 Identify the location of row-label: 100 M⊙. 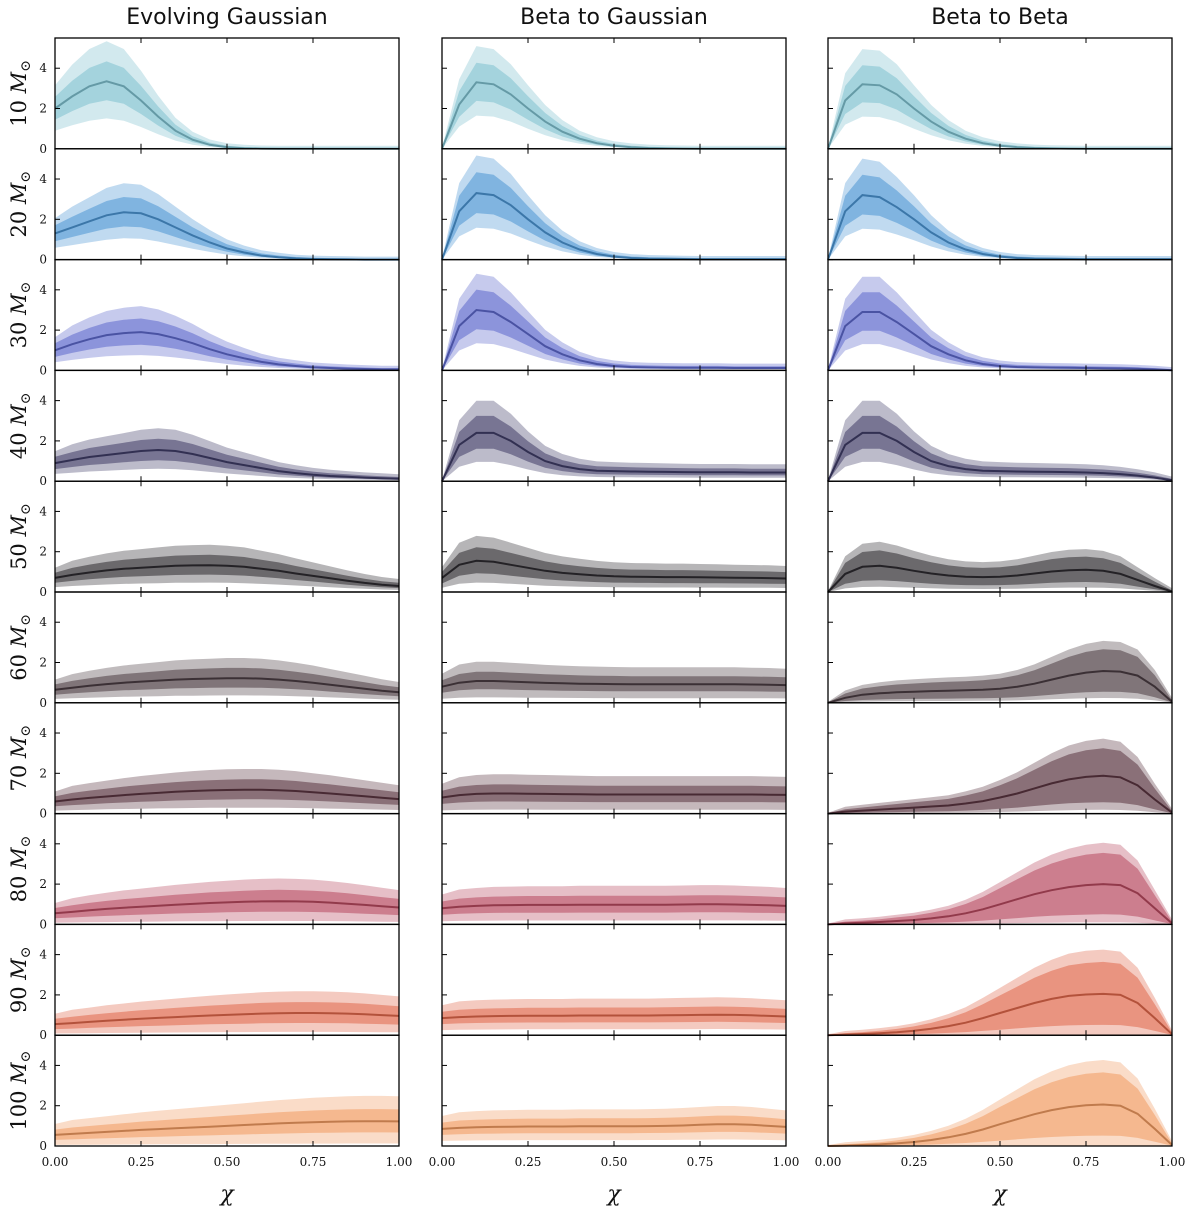
(20, 1091).